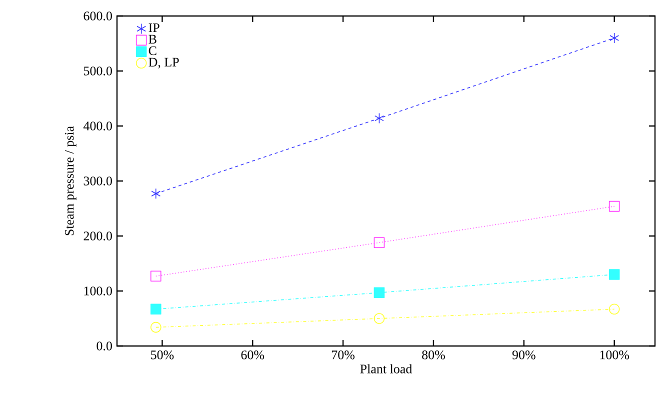 This screenshot has height=408, width=656. Describe the element at coordinates (524, 355) in the screenshot. I see `x-tick-label: 90%` at that location.